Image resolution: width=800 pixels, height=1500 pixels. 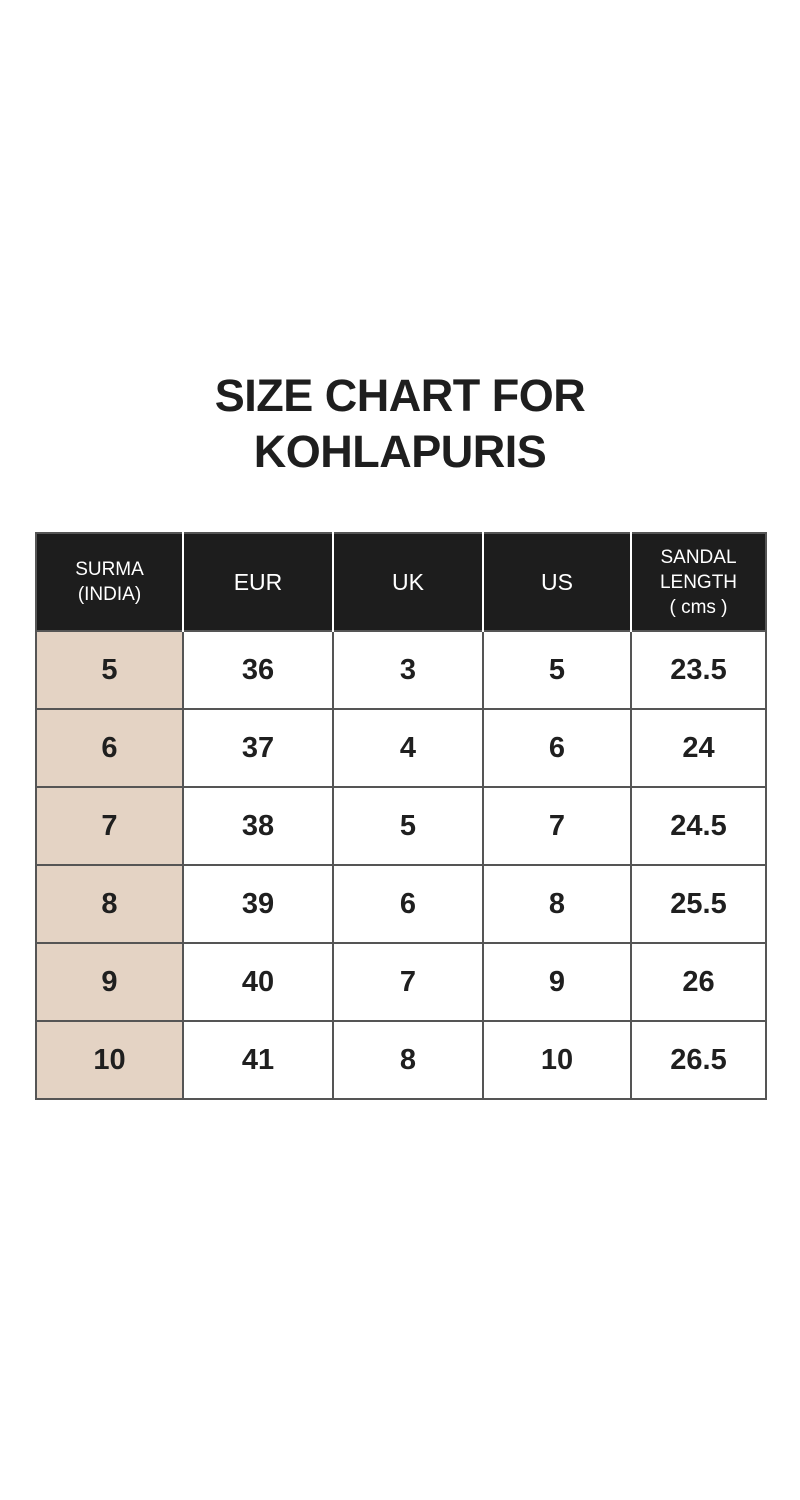 What do you see at coordinates (698, 670) in the screenshot?
I see `size-cell-length: 23.5` at bounding box center [698, 670].